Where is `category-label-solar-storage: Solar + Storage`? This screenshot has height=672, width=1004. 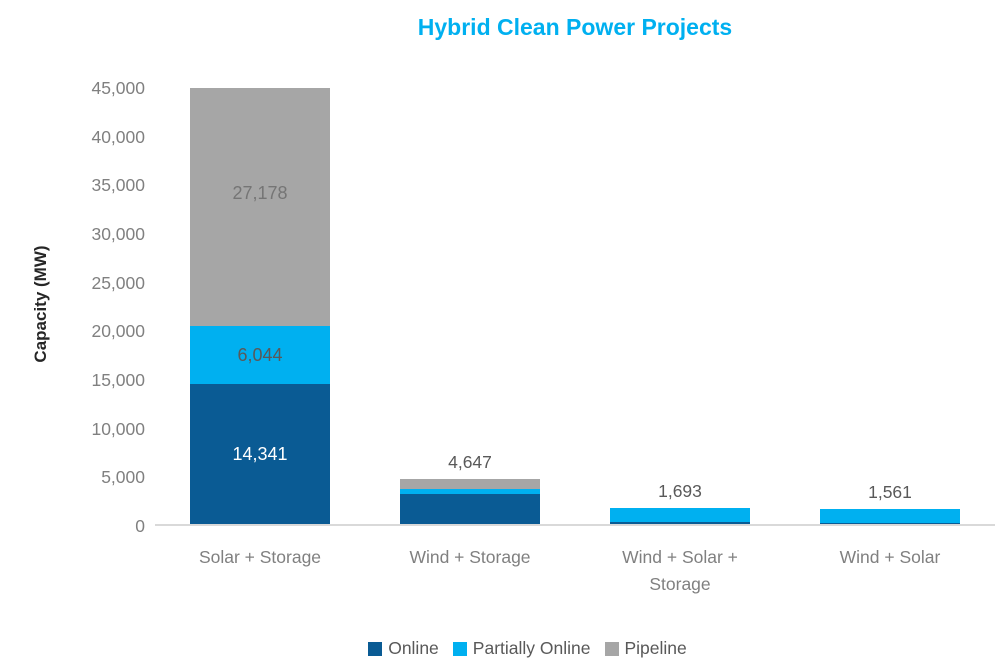
category-label-solar-storage: Solar + Storage is located at coordinates (260, 557).